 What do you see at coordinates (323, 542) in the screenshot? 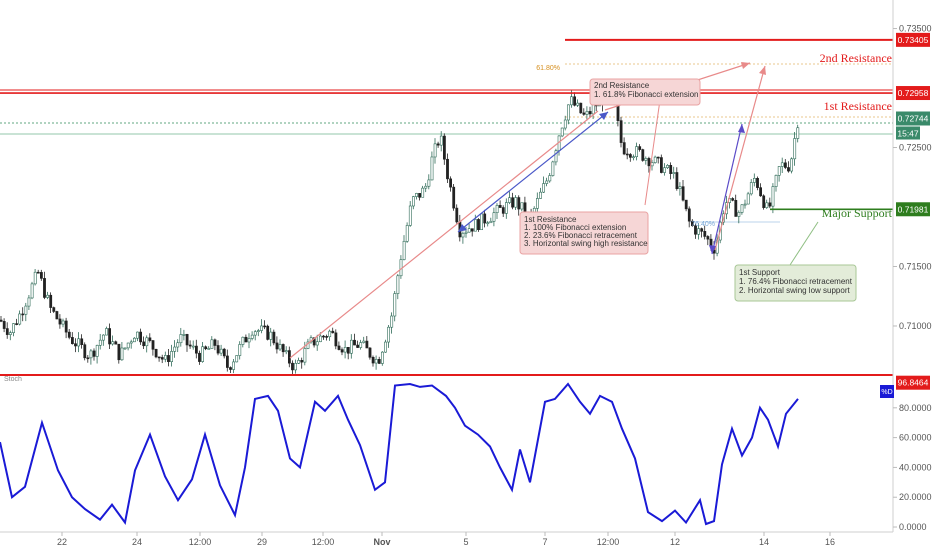
I see `x-tick-label: 12:00` at bounding box center [323, 542].